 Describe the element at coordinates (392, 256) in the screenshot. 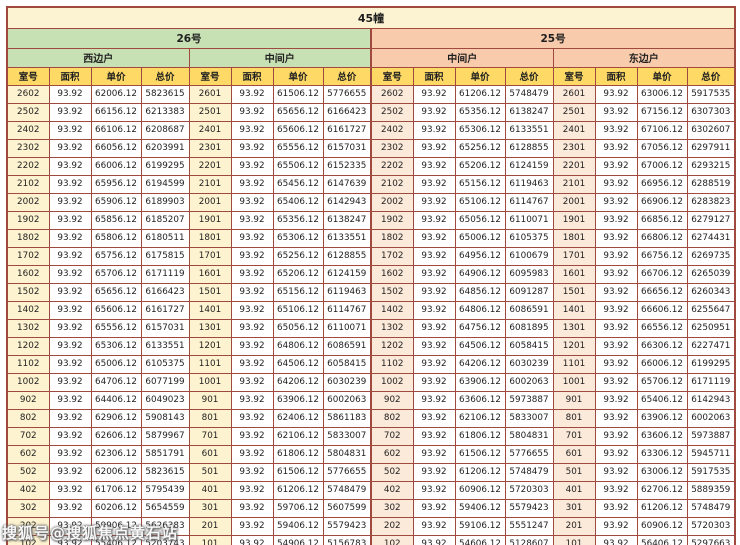

I see `room-cell: 1702` at that location.